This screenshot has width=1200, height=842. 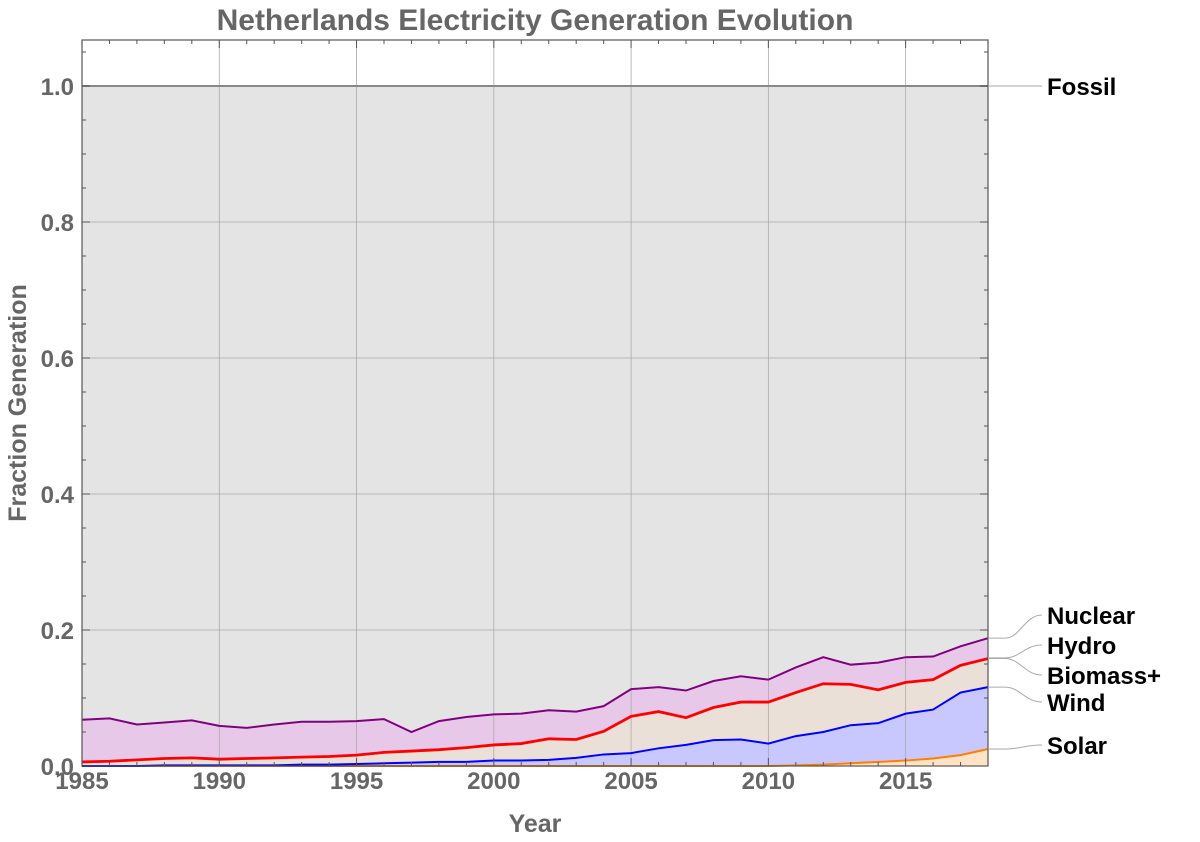 I want to click on leader-line-nuclear, so click(x=1015, y=626).